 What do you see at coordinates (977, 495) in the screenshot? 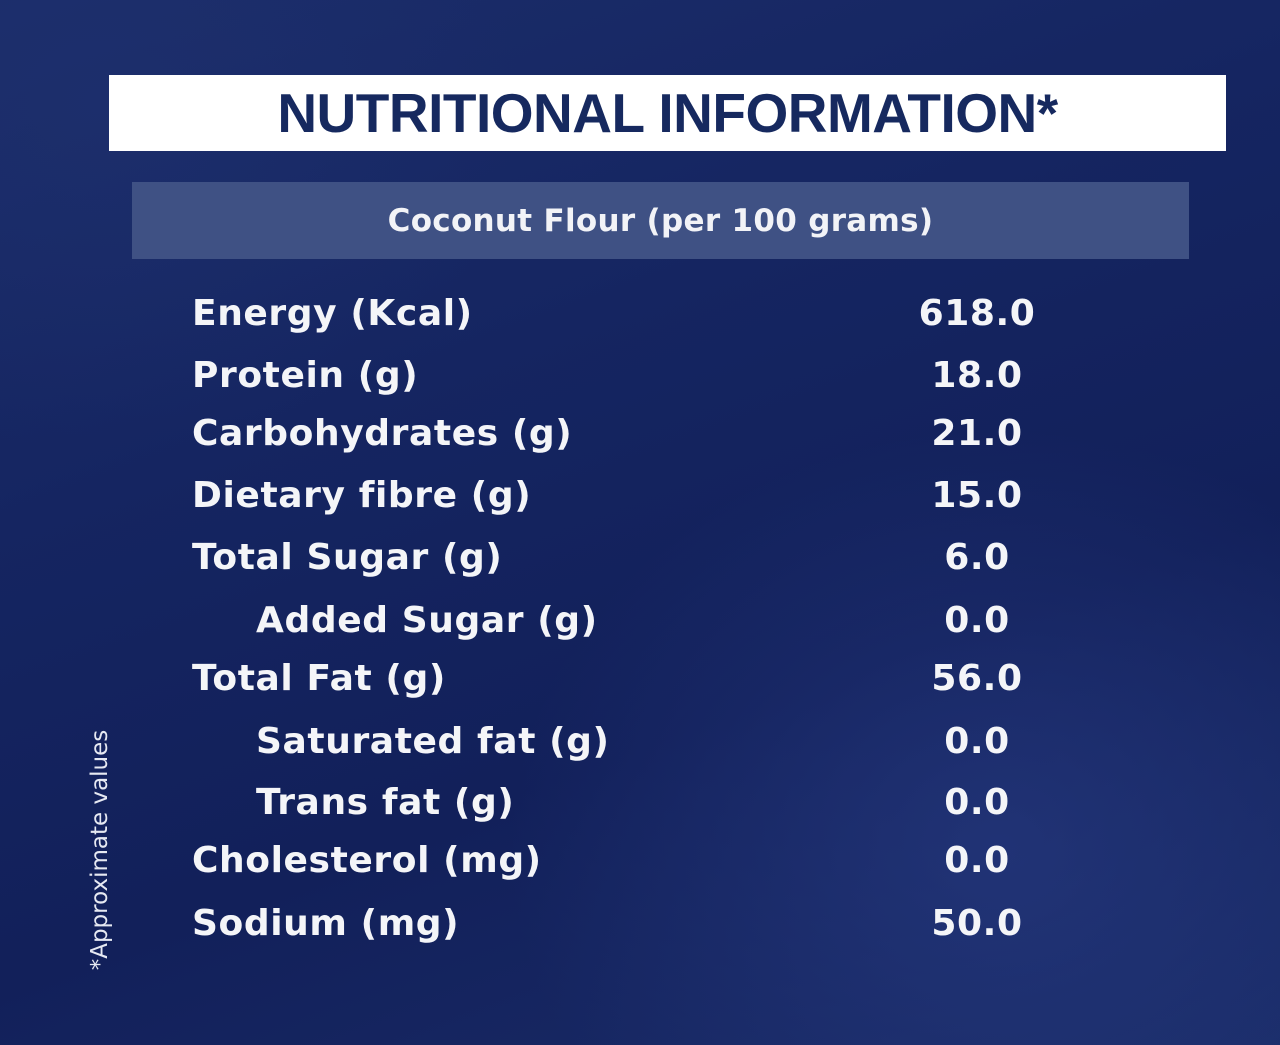
I see `nutrient-value: 15.0` at bounding box center [977, 495].